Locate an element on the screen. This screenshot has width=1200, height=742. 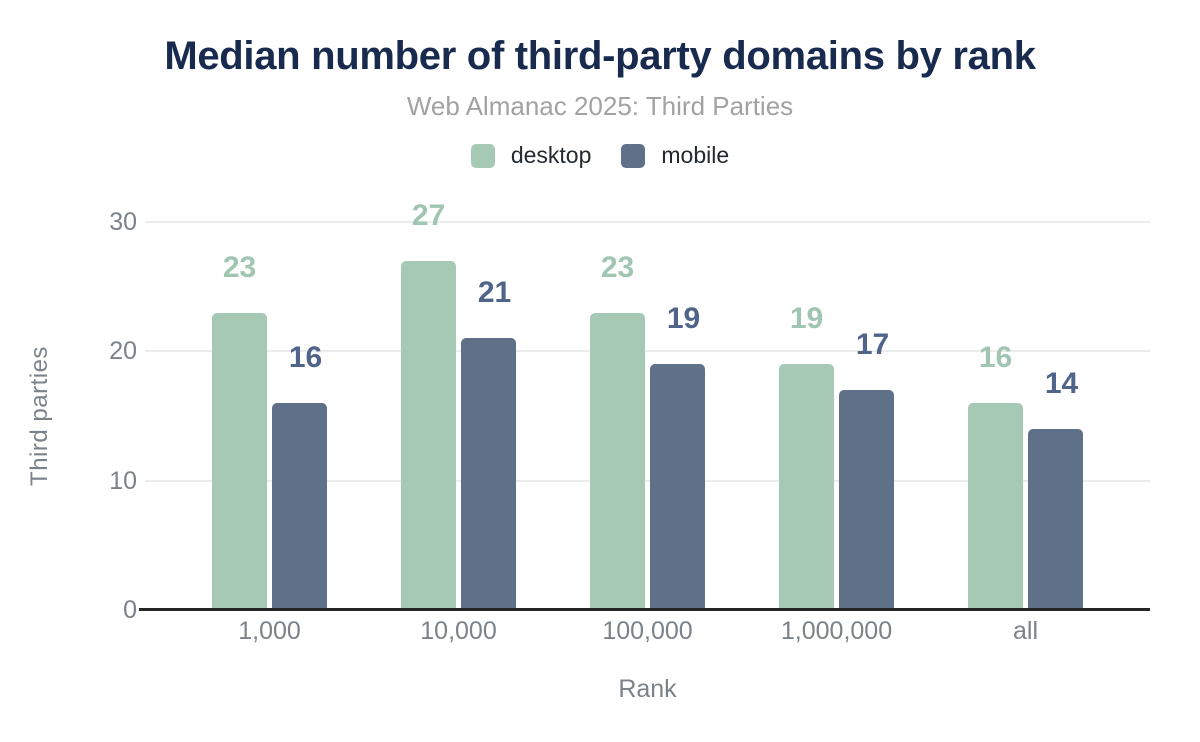
bar-value-label-desktop-10,000: 27 is located at coordinates (428, 215).